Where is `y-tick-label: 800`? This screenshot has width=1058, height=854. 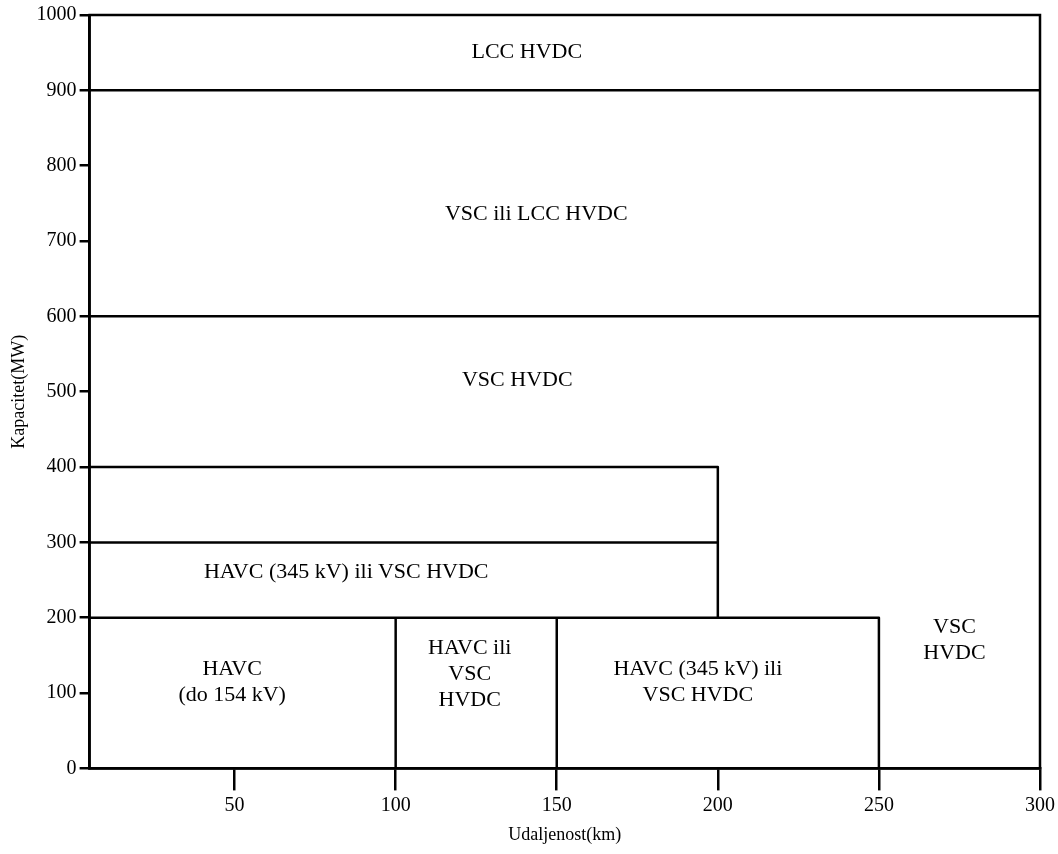 y-tick-label: 800 is located at coordinates (61, 163).